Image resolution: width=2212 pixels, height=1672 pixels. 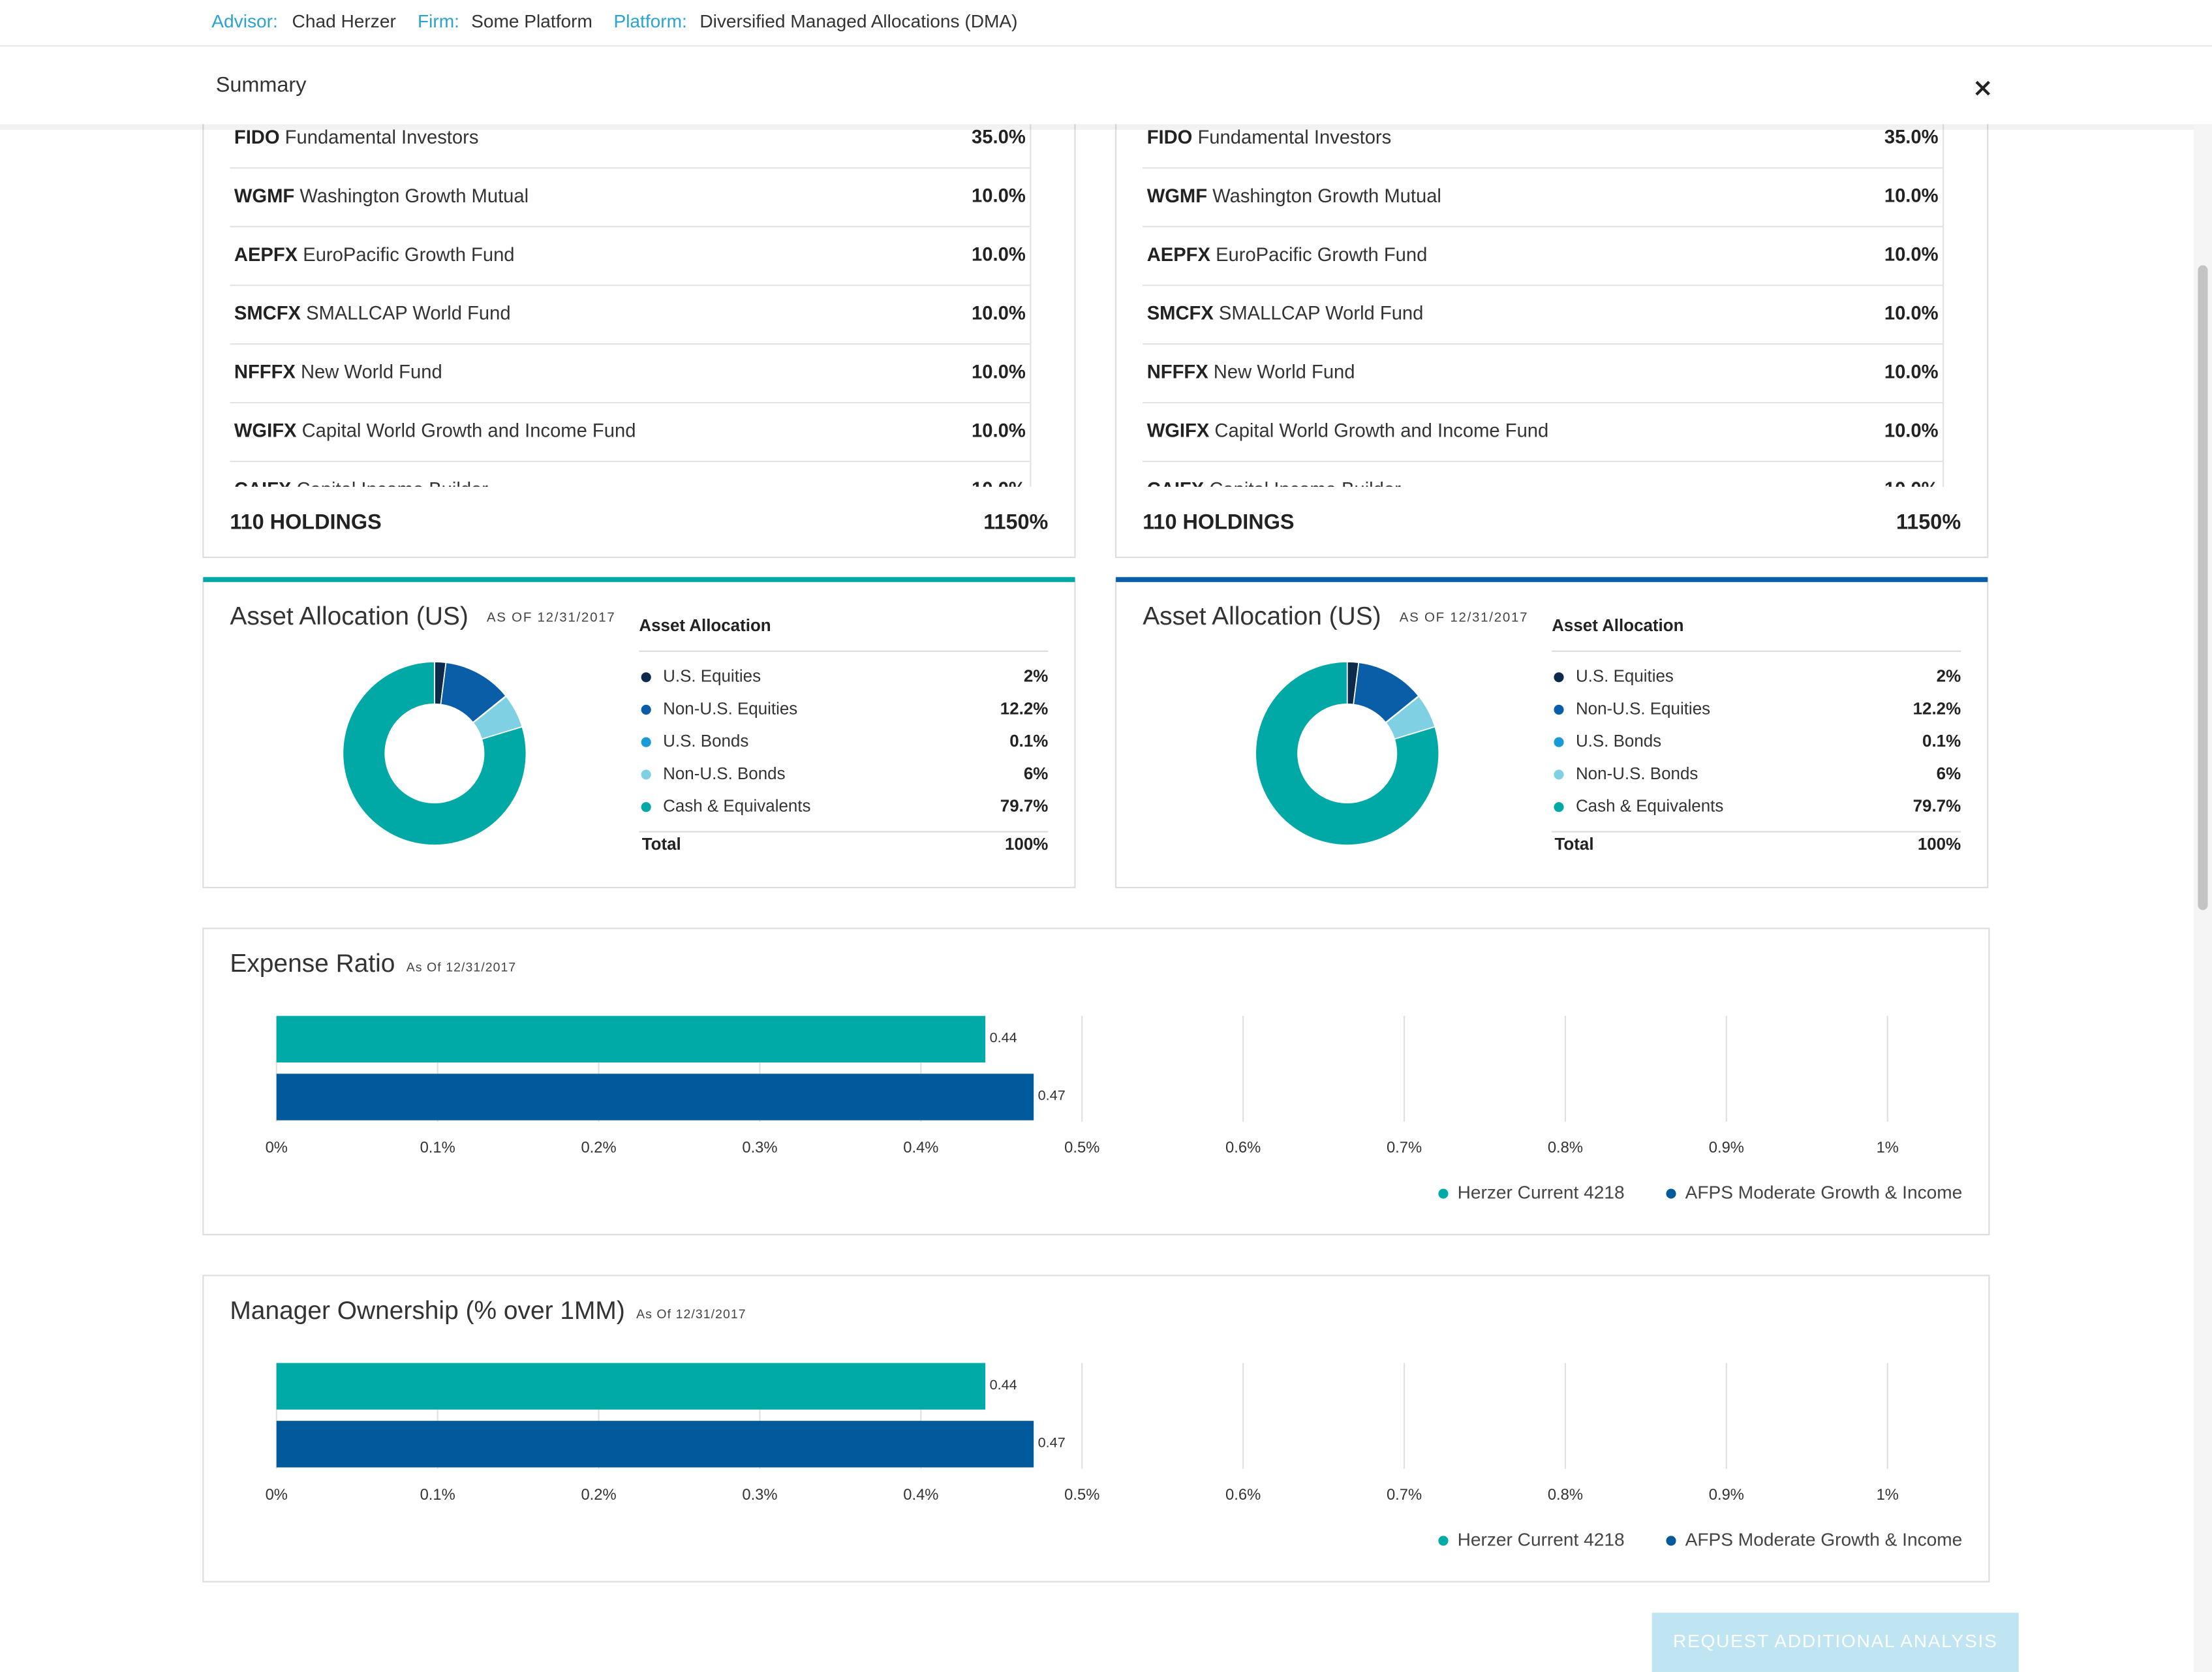 What do you see at coordinates (2203, 587) in the screenshot?
I see `scrollbar-thumb` at bounding box center [2203, 587].